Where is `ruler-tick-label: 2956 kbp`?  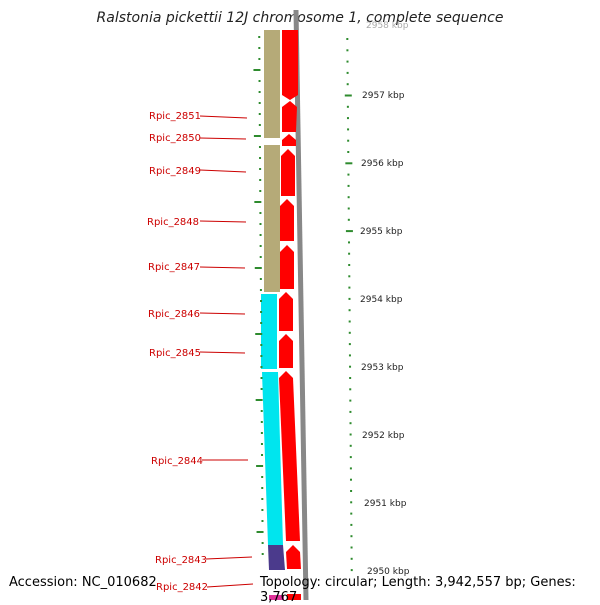
ruler-tick-label: 2956 kbp is located at coordinates (382, 164).